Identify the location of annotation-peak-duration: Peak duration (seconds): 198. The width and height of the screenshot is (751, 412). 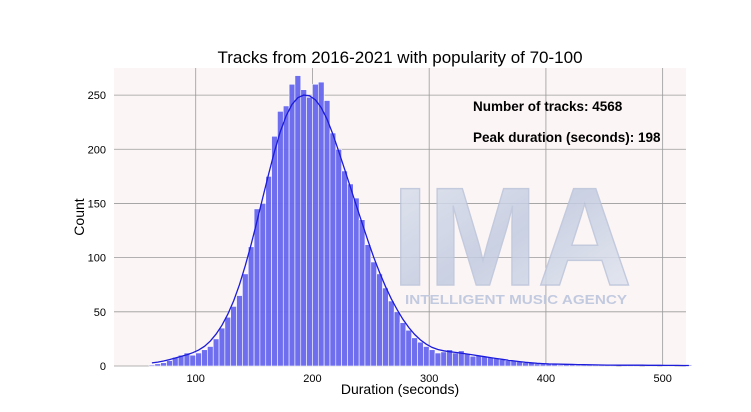
(567, 137).